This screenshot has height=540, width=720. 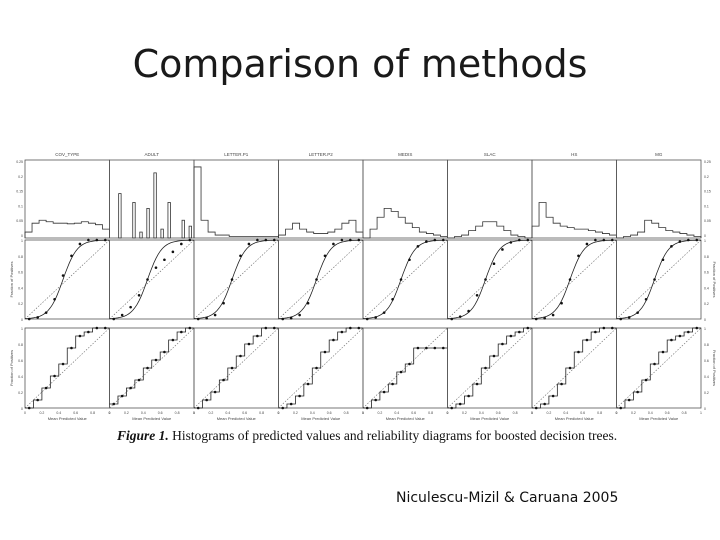 I want to click on rel-tick-r2-1: 0.8, so click(x=20, y=345).